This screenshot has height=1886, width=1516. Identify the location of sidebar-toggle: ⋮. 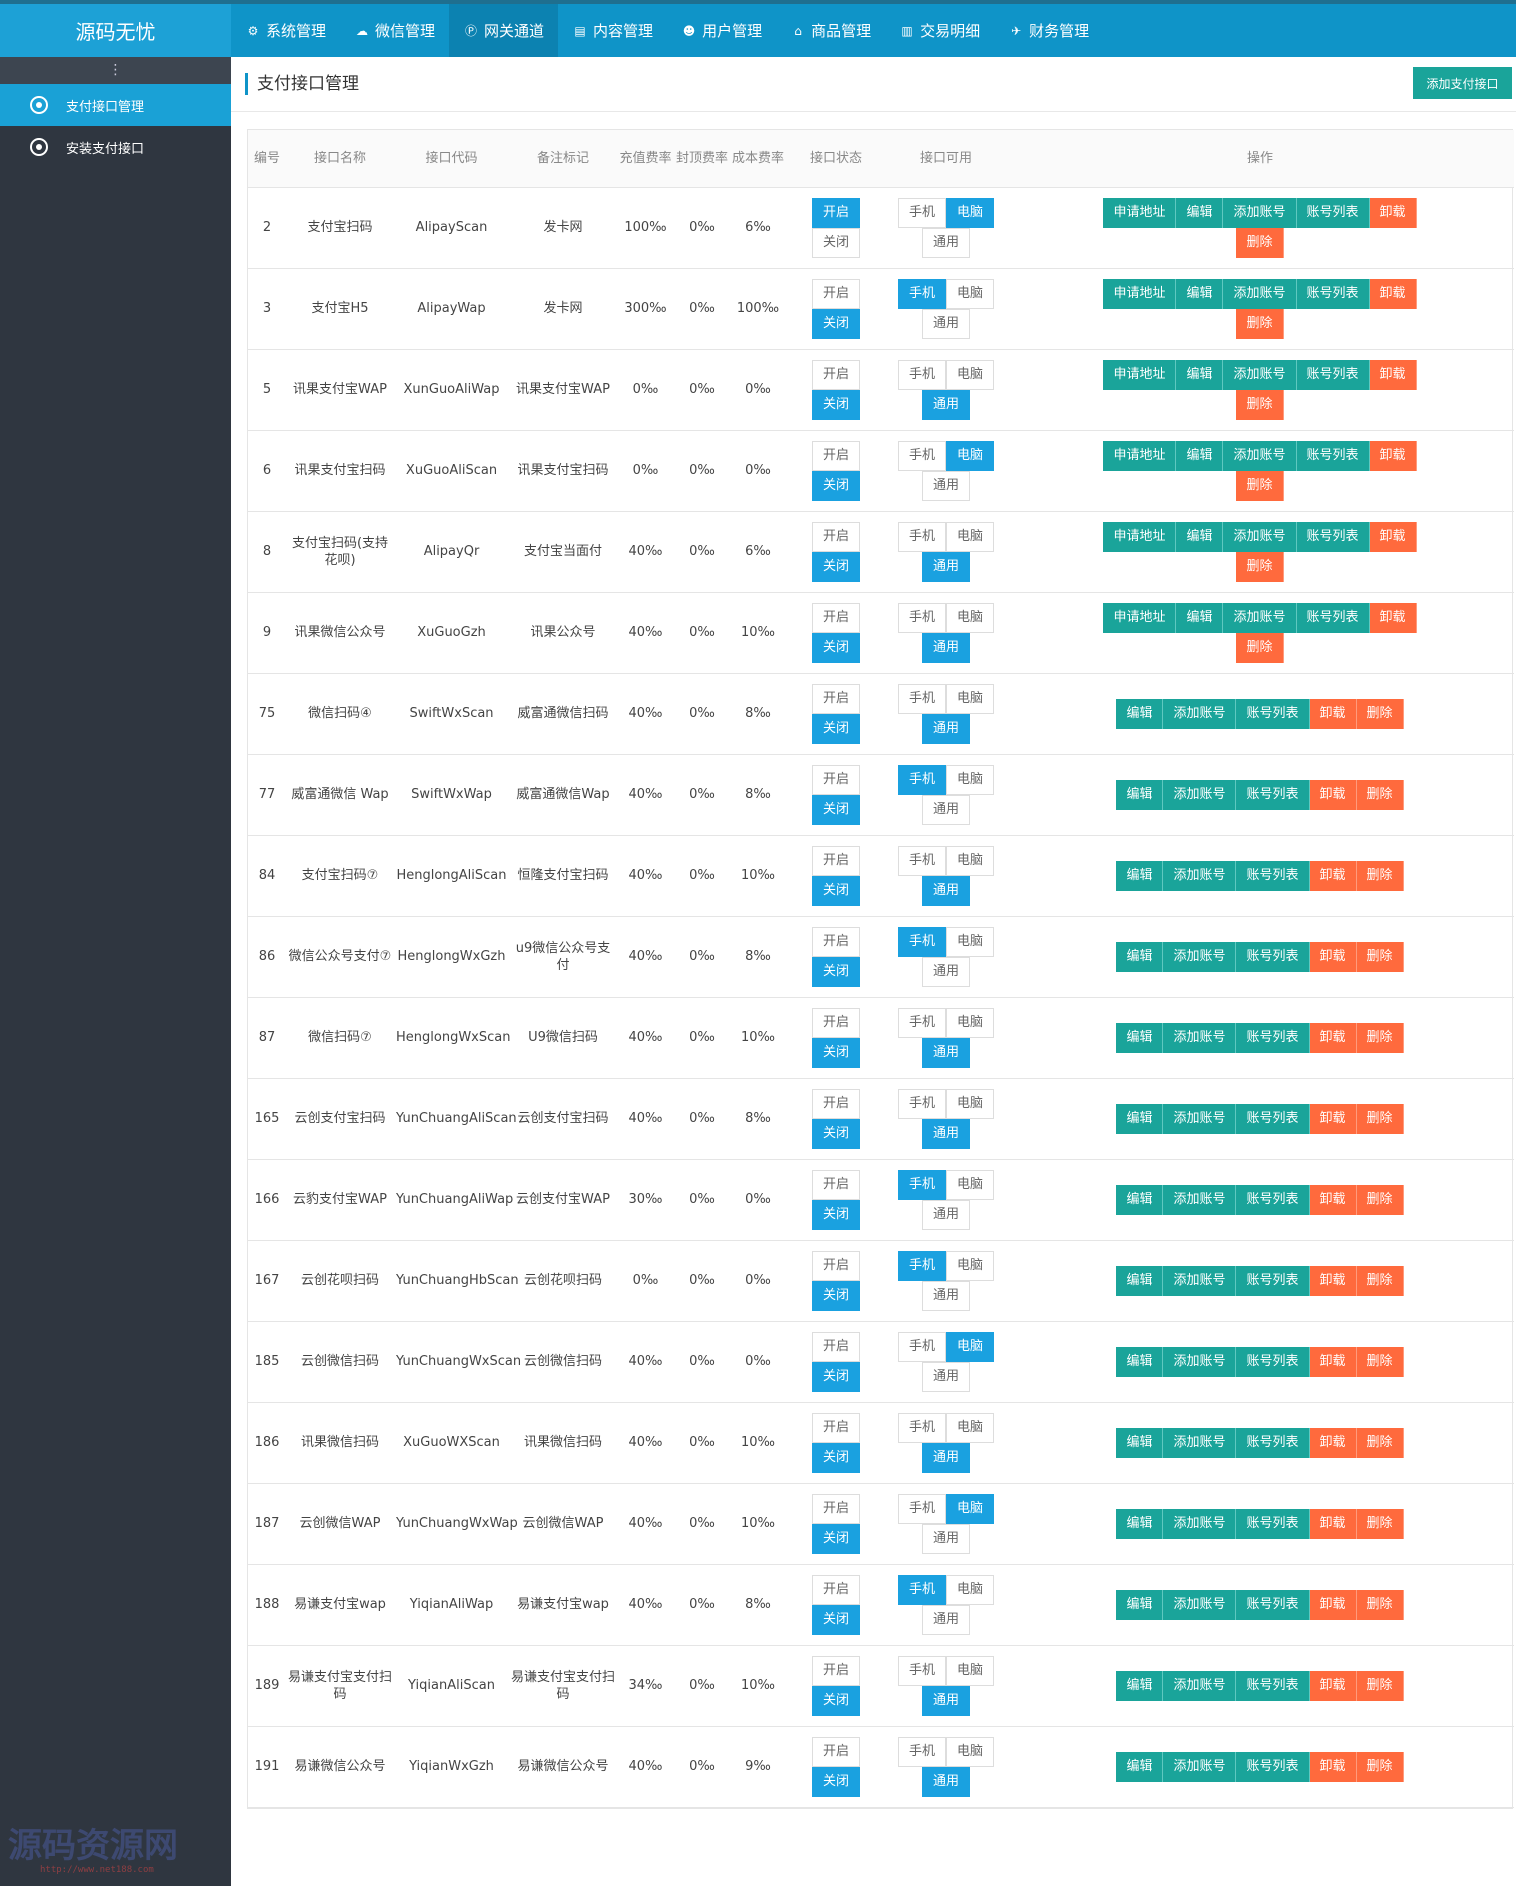
(115, 70).